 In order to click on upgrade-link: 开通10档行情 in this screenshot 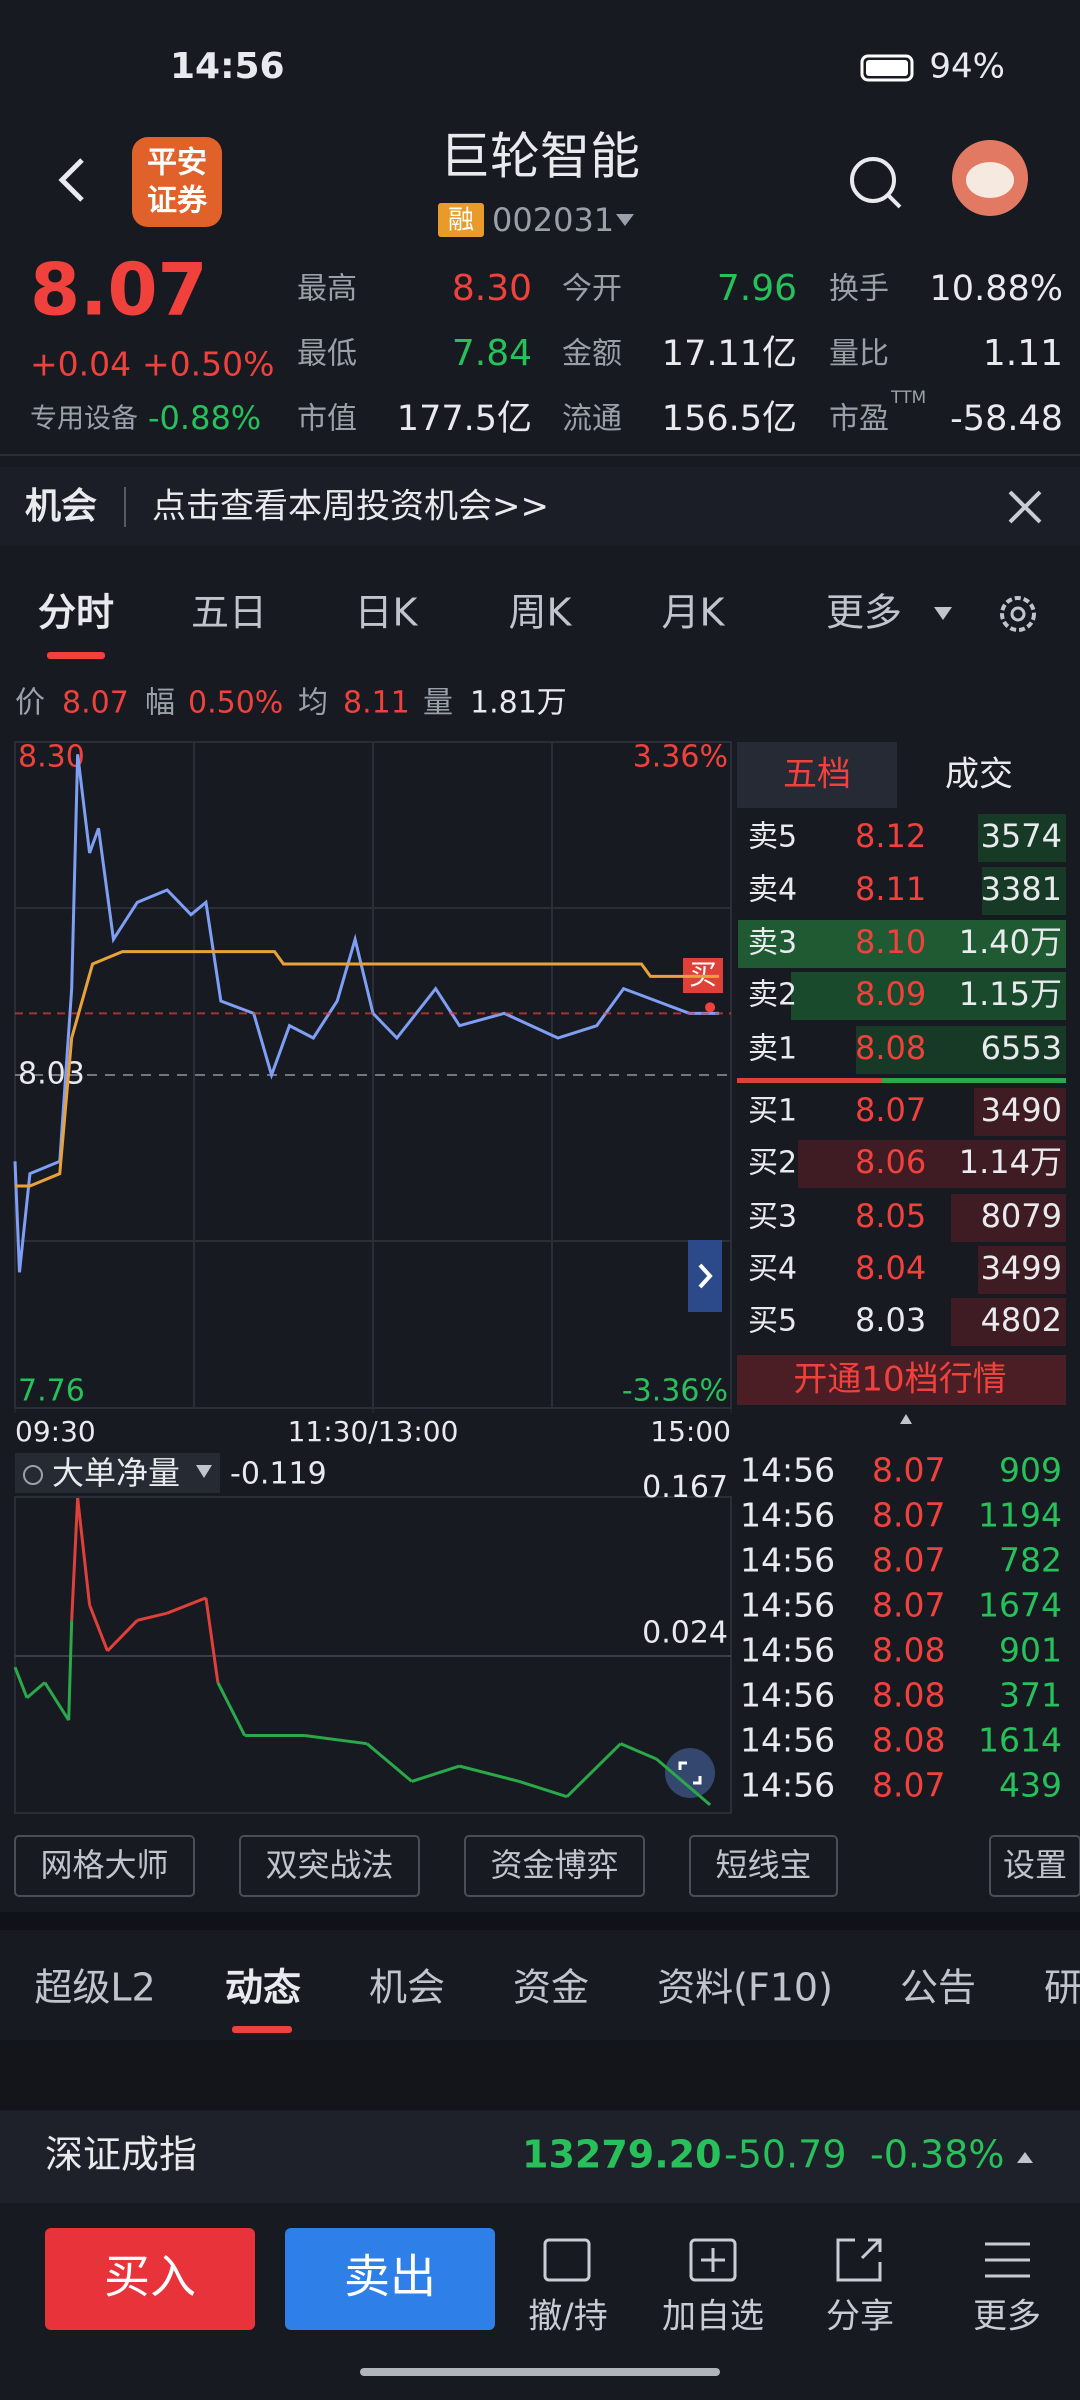, I will do `click(899, 1380)`.